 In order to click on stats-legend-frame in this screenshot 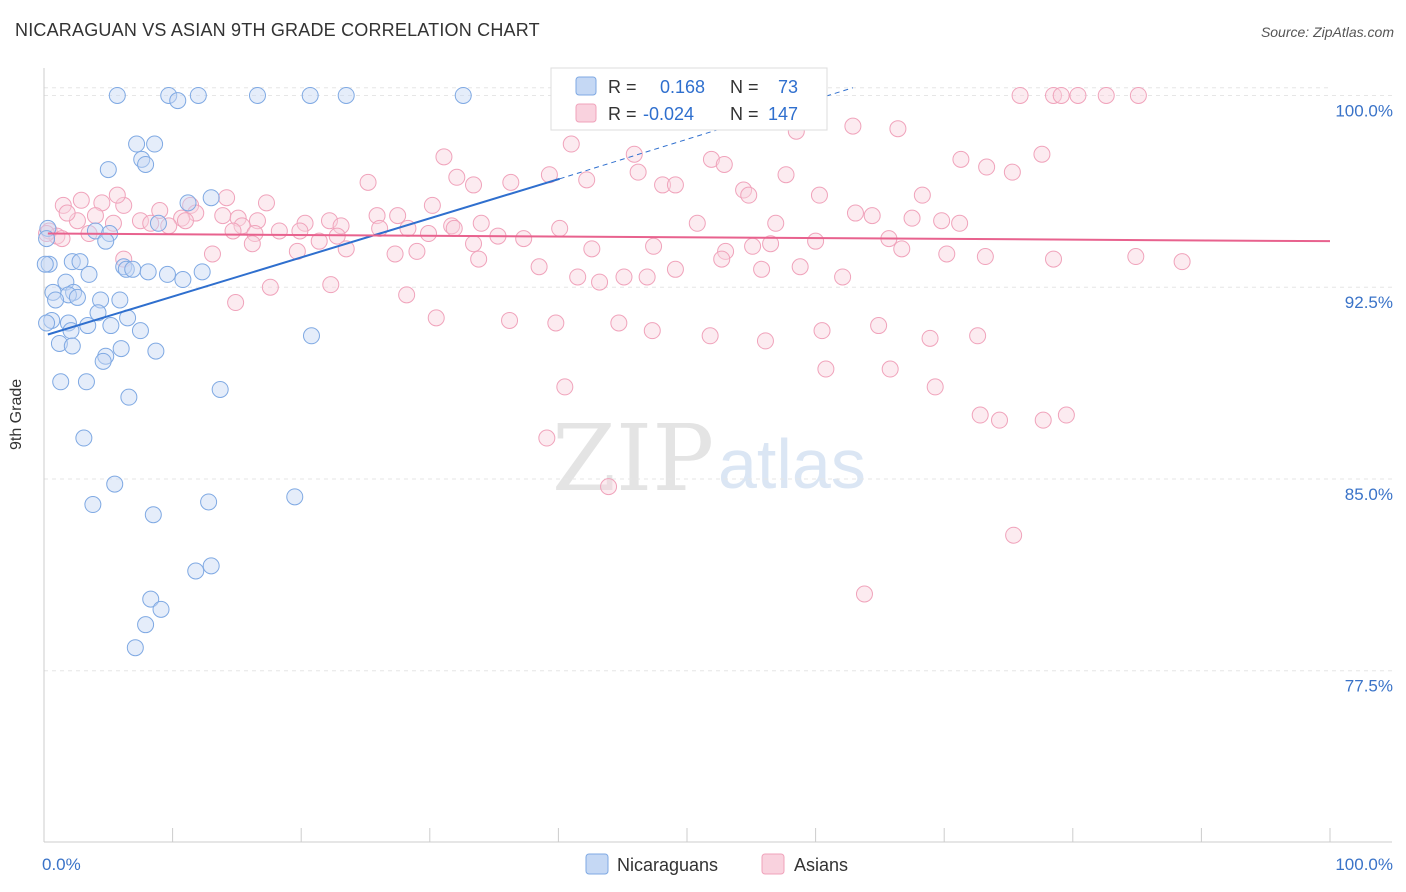, I will do `click(689, 99)`.